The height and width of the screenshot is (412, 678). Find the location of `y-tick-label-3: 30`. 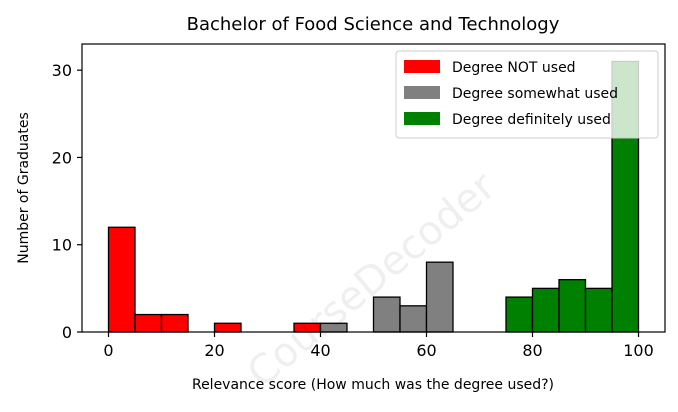

y-tick-label-3: 30 is located at coordinates (62, 70).